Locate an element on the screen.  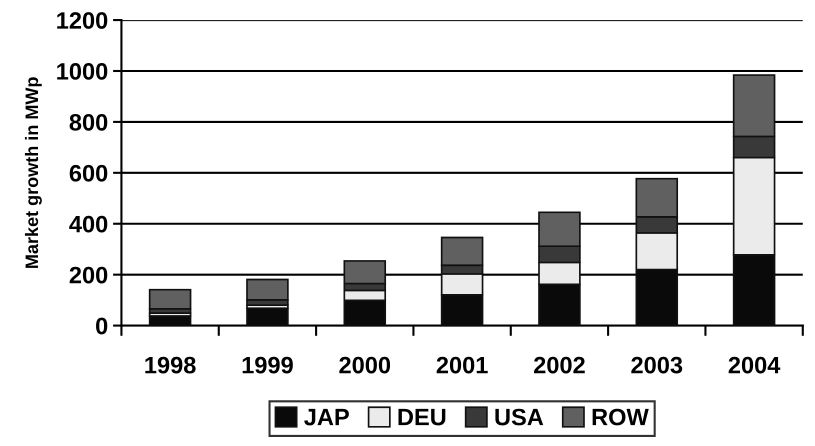
legend-label: DEU is located at coordinates (422, 417).